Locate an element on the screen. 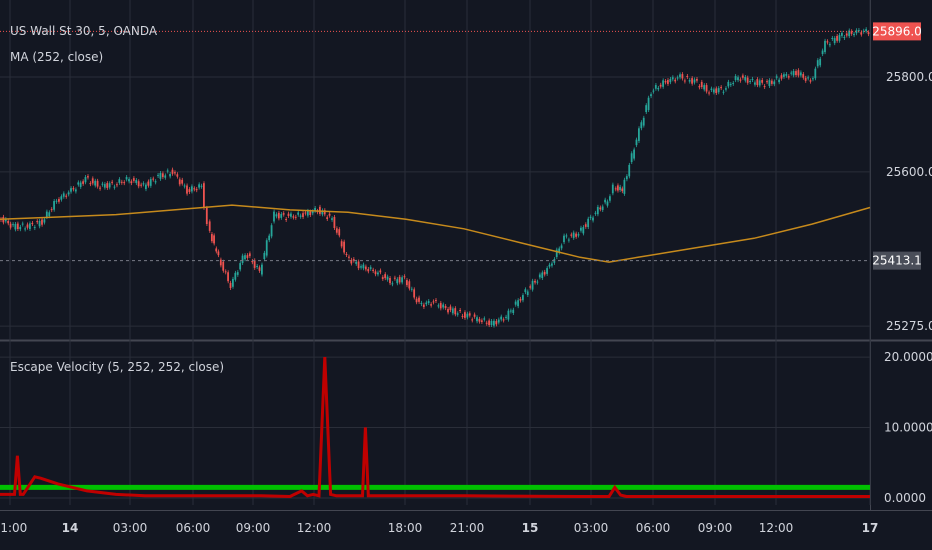  price-tick-label: 25275.0 is located at coordinates (909, 326).